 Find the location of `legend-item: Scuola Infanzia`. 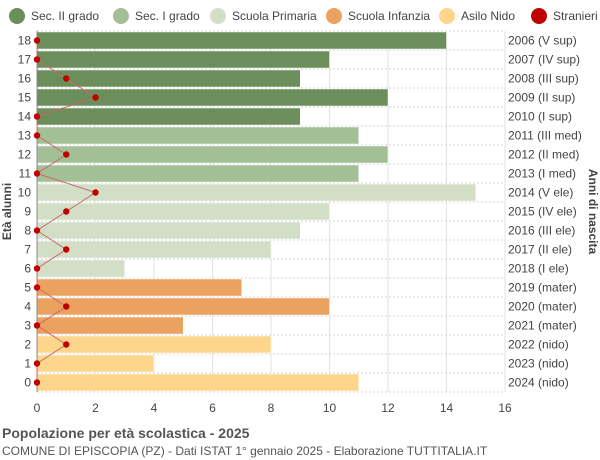

legend-item: Scuola Infanzia is located at coordinates (378, 16).